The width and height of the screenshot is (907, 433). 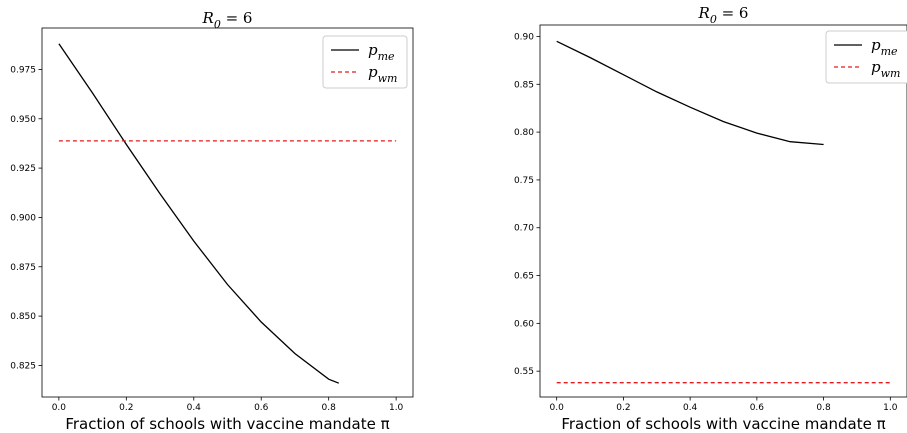 What do you see at coordinates (524, 85) in the screenshot?
I see `y-tick-label: 0.85` at bounding box center [524, 85].